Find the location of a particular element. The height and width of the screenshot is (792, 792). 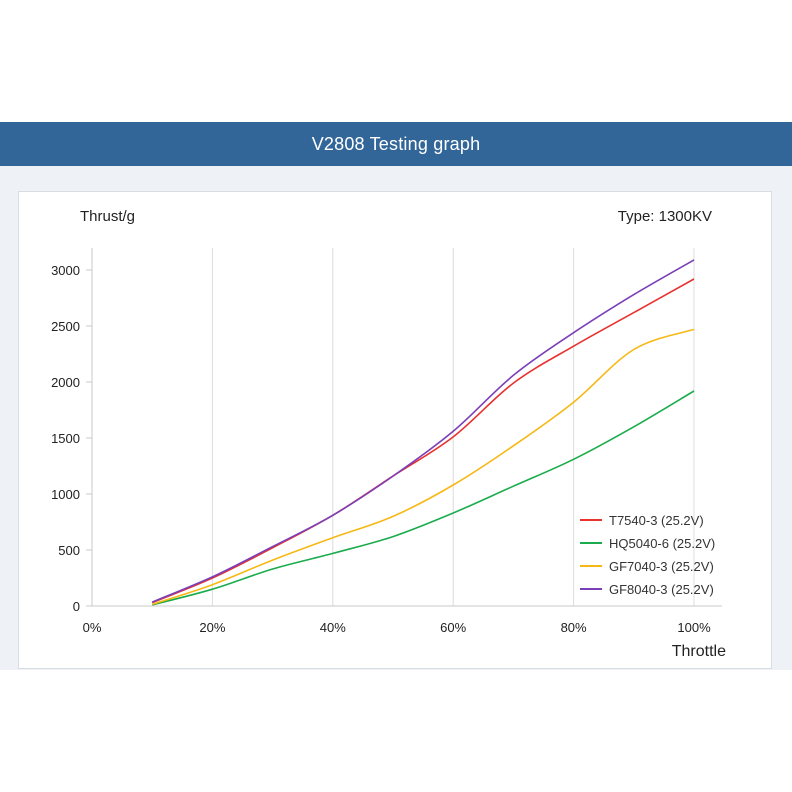

x-tick-label-4: 80% is located at coordinates (574, 627).